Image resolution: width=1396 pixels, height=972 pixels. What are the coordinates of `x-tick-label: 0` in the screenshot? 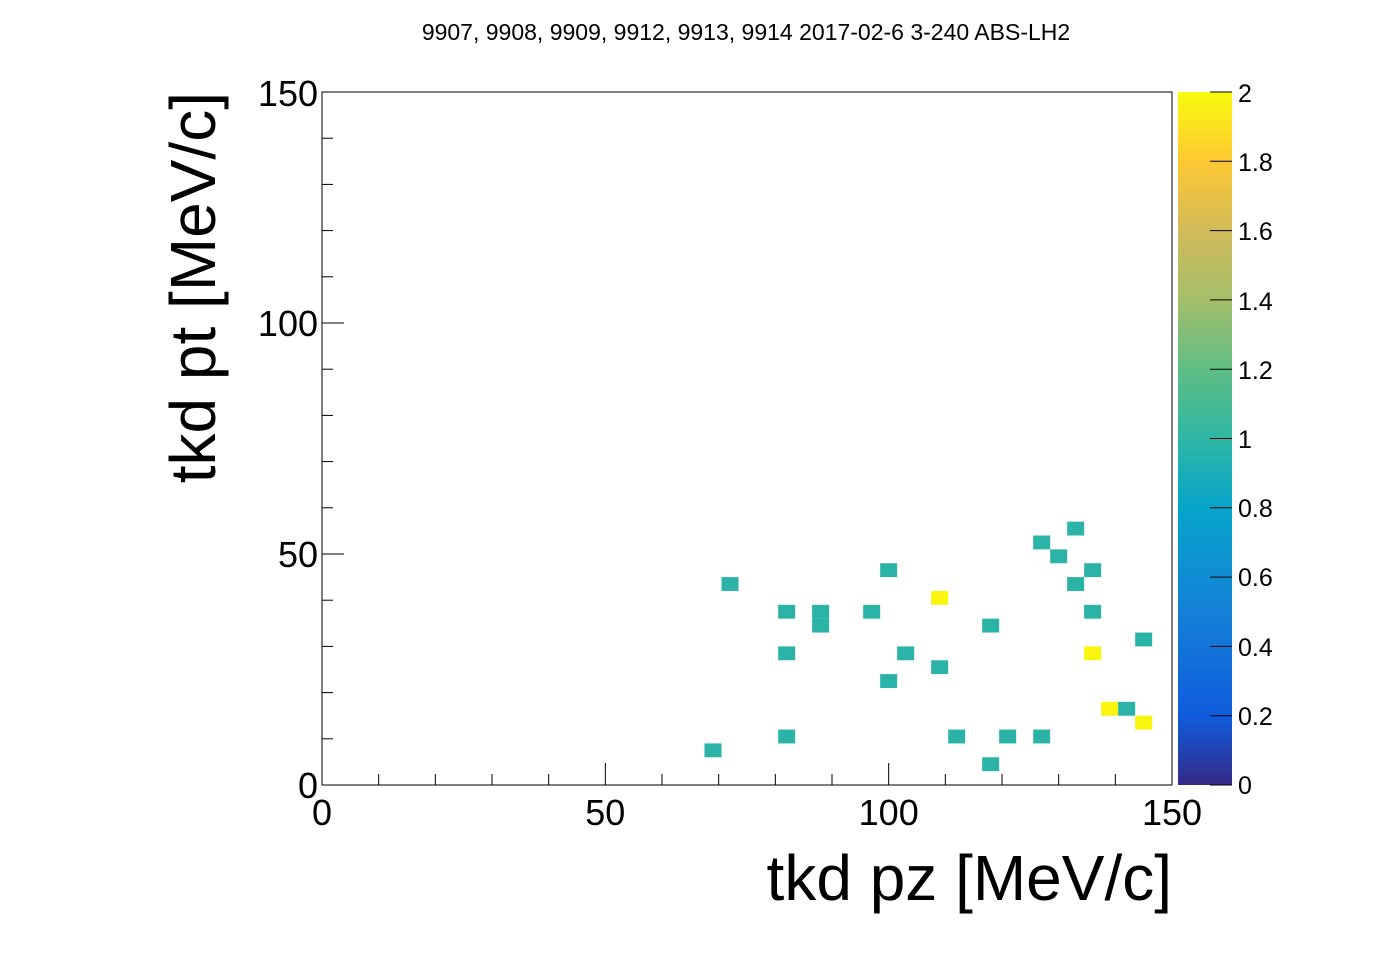 It's located at (322, 812).